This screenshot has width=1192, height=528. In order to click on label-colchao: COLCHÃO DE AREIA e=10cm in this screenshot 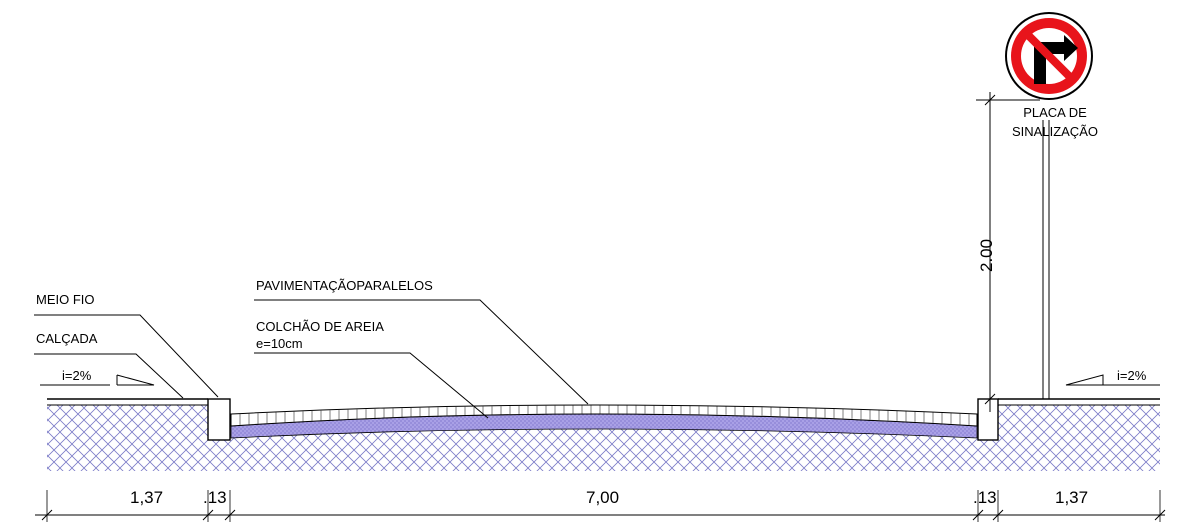, I will do `click(371, 369)`.